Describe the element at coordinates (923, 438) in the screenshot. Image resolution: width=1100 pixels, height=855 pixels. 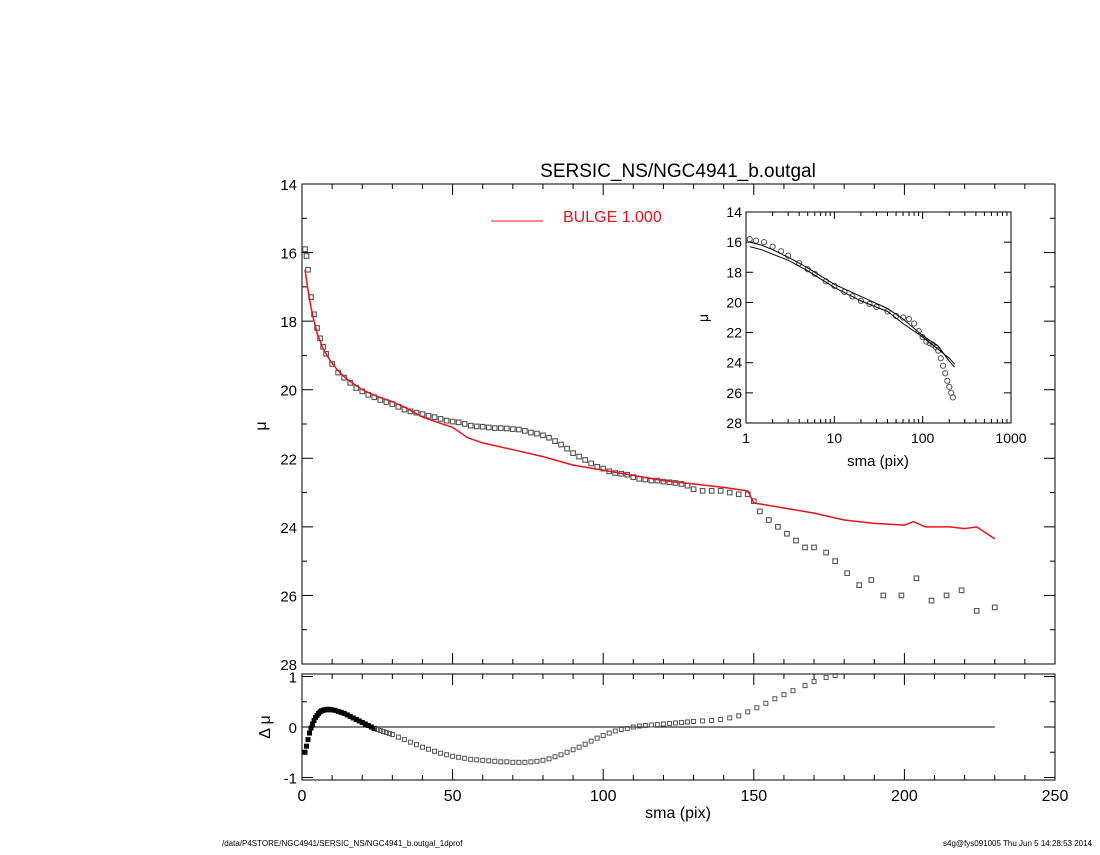
I see `inset-x-tick-label: 100` at that location.